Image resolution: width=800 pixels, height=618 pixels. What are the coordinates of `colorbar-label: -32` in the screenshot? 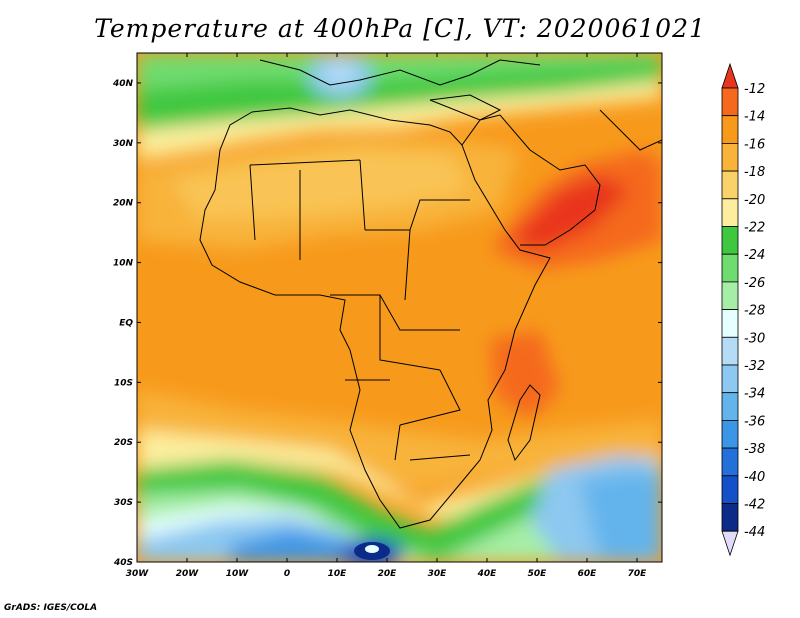 It's located at (754, 366).